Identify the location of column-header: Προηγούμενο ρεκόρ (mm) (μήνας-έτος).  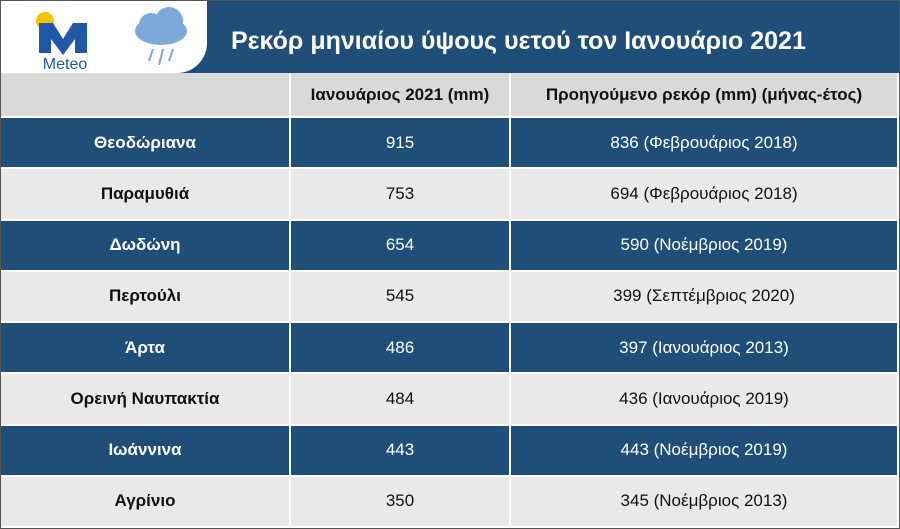
(705, 95).